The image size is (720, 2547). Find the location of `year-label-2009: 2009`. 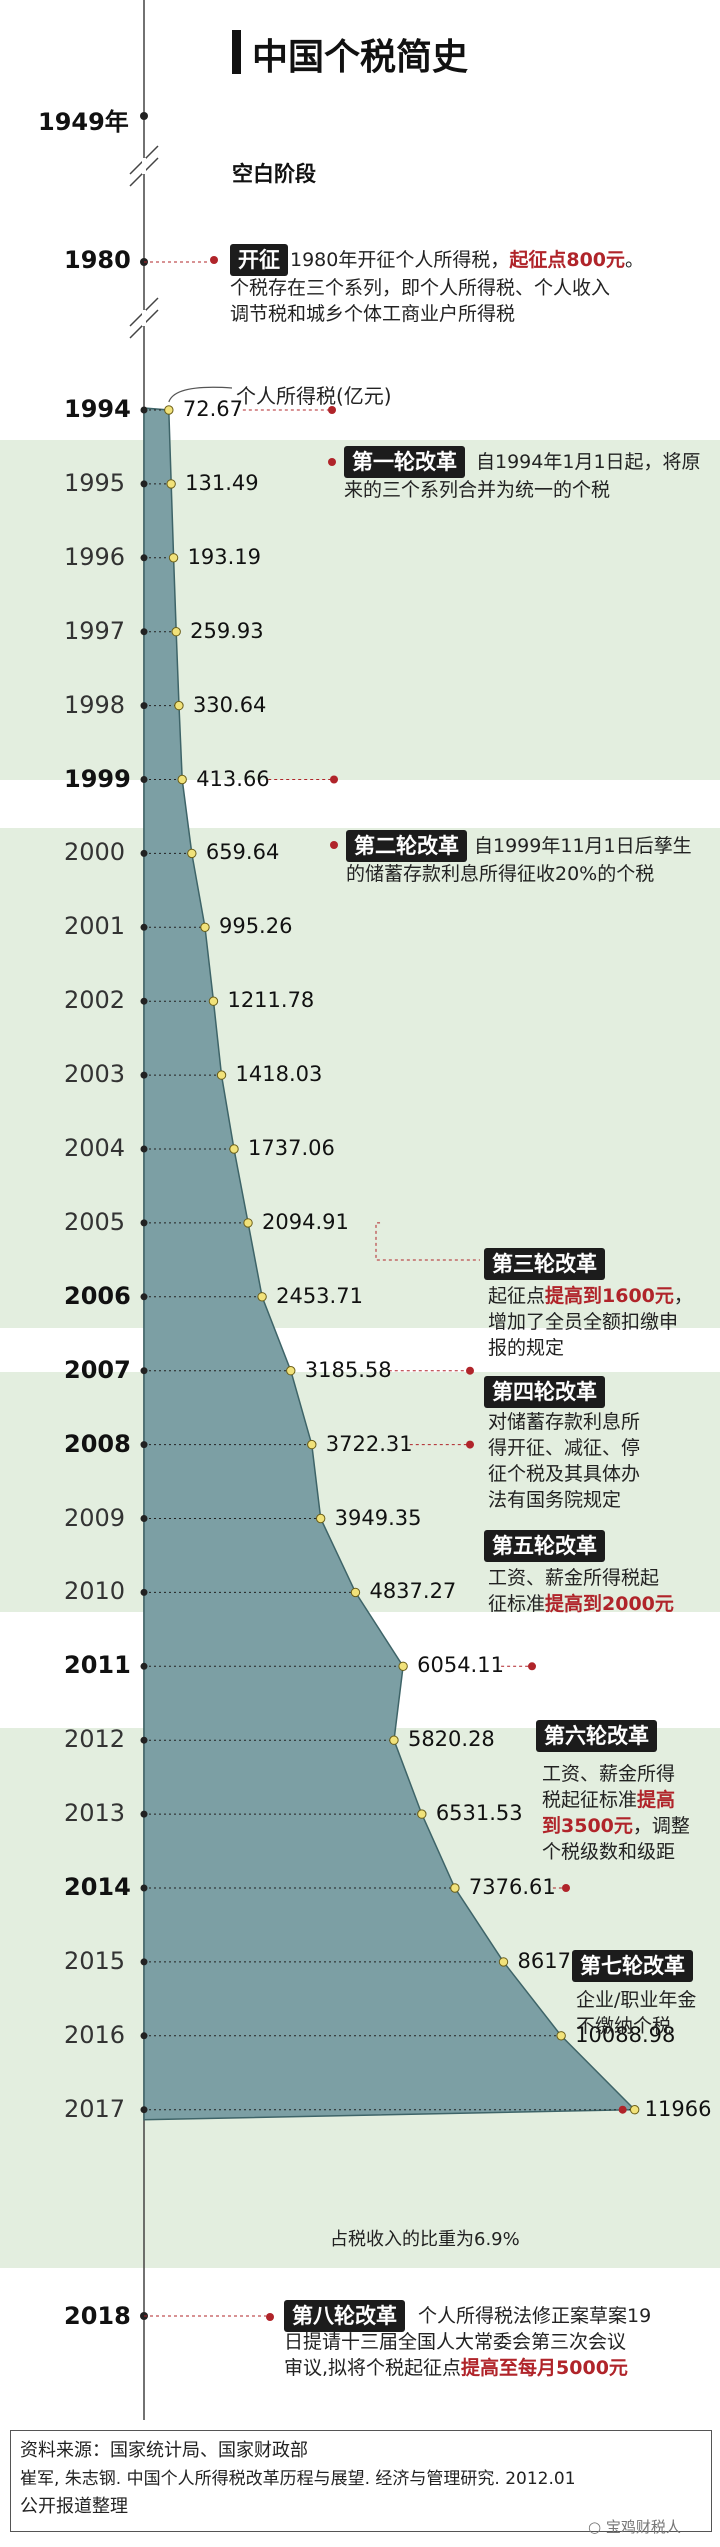

year-label-2009: 2009 is located at coordinates (95, 1517).